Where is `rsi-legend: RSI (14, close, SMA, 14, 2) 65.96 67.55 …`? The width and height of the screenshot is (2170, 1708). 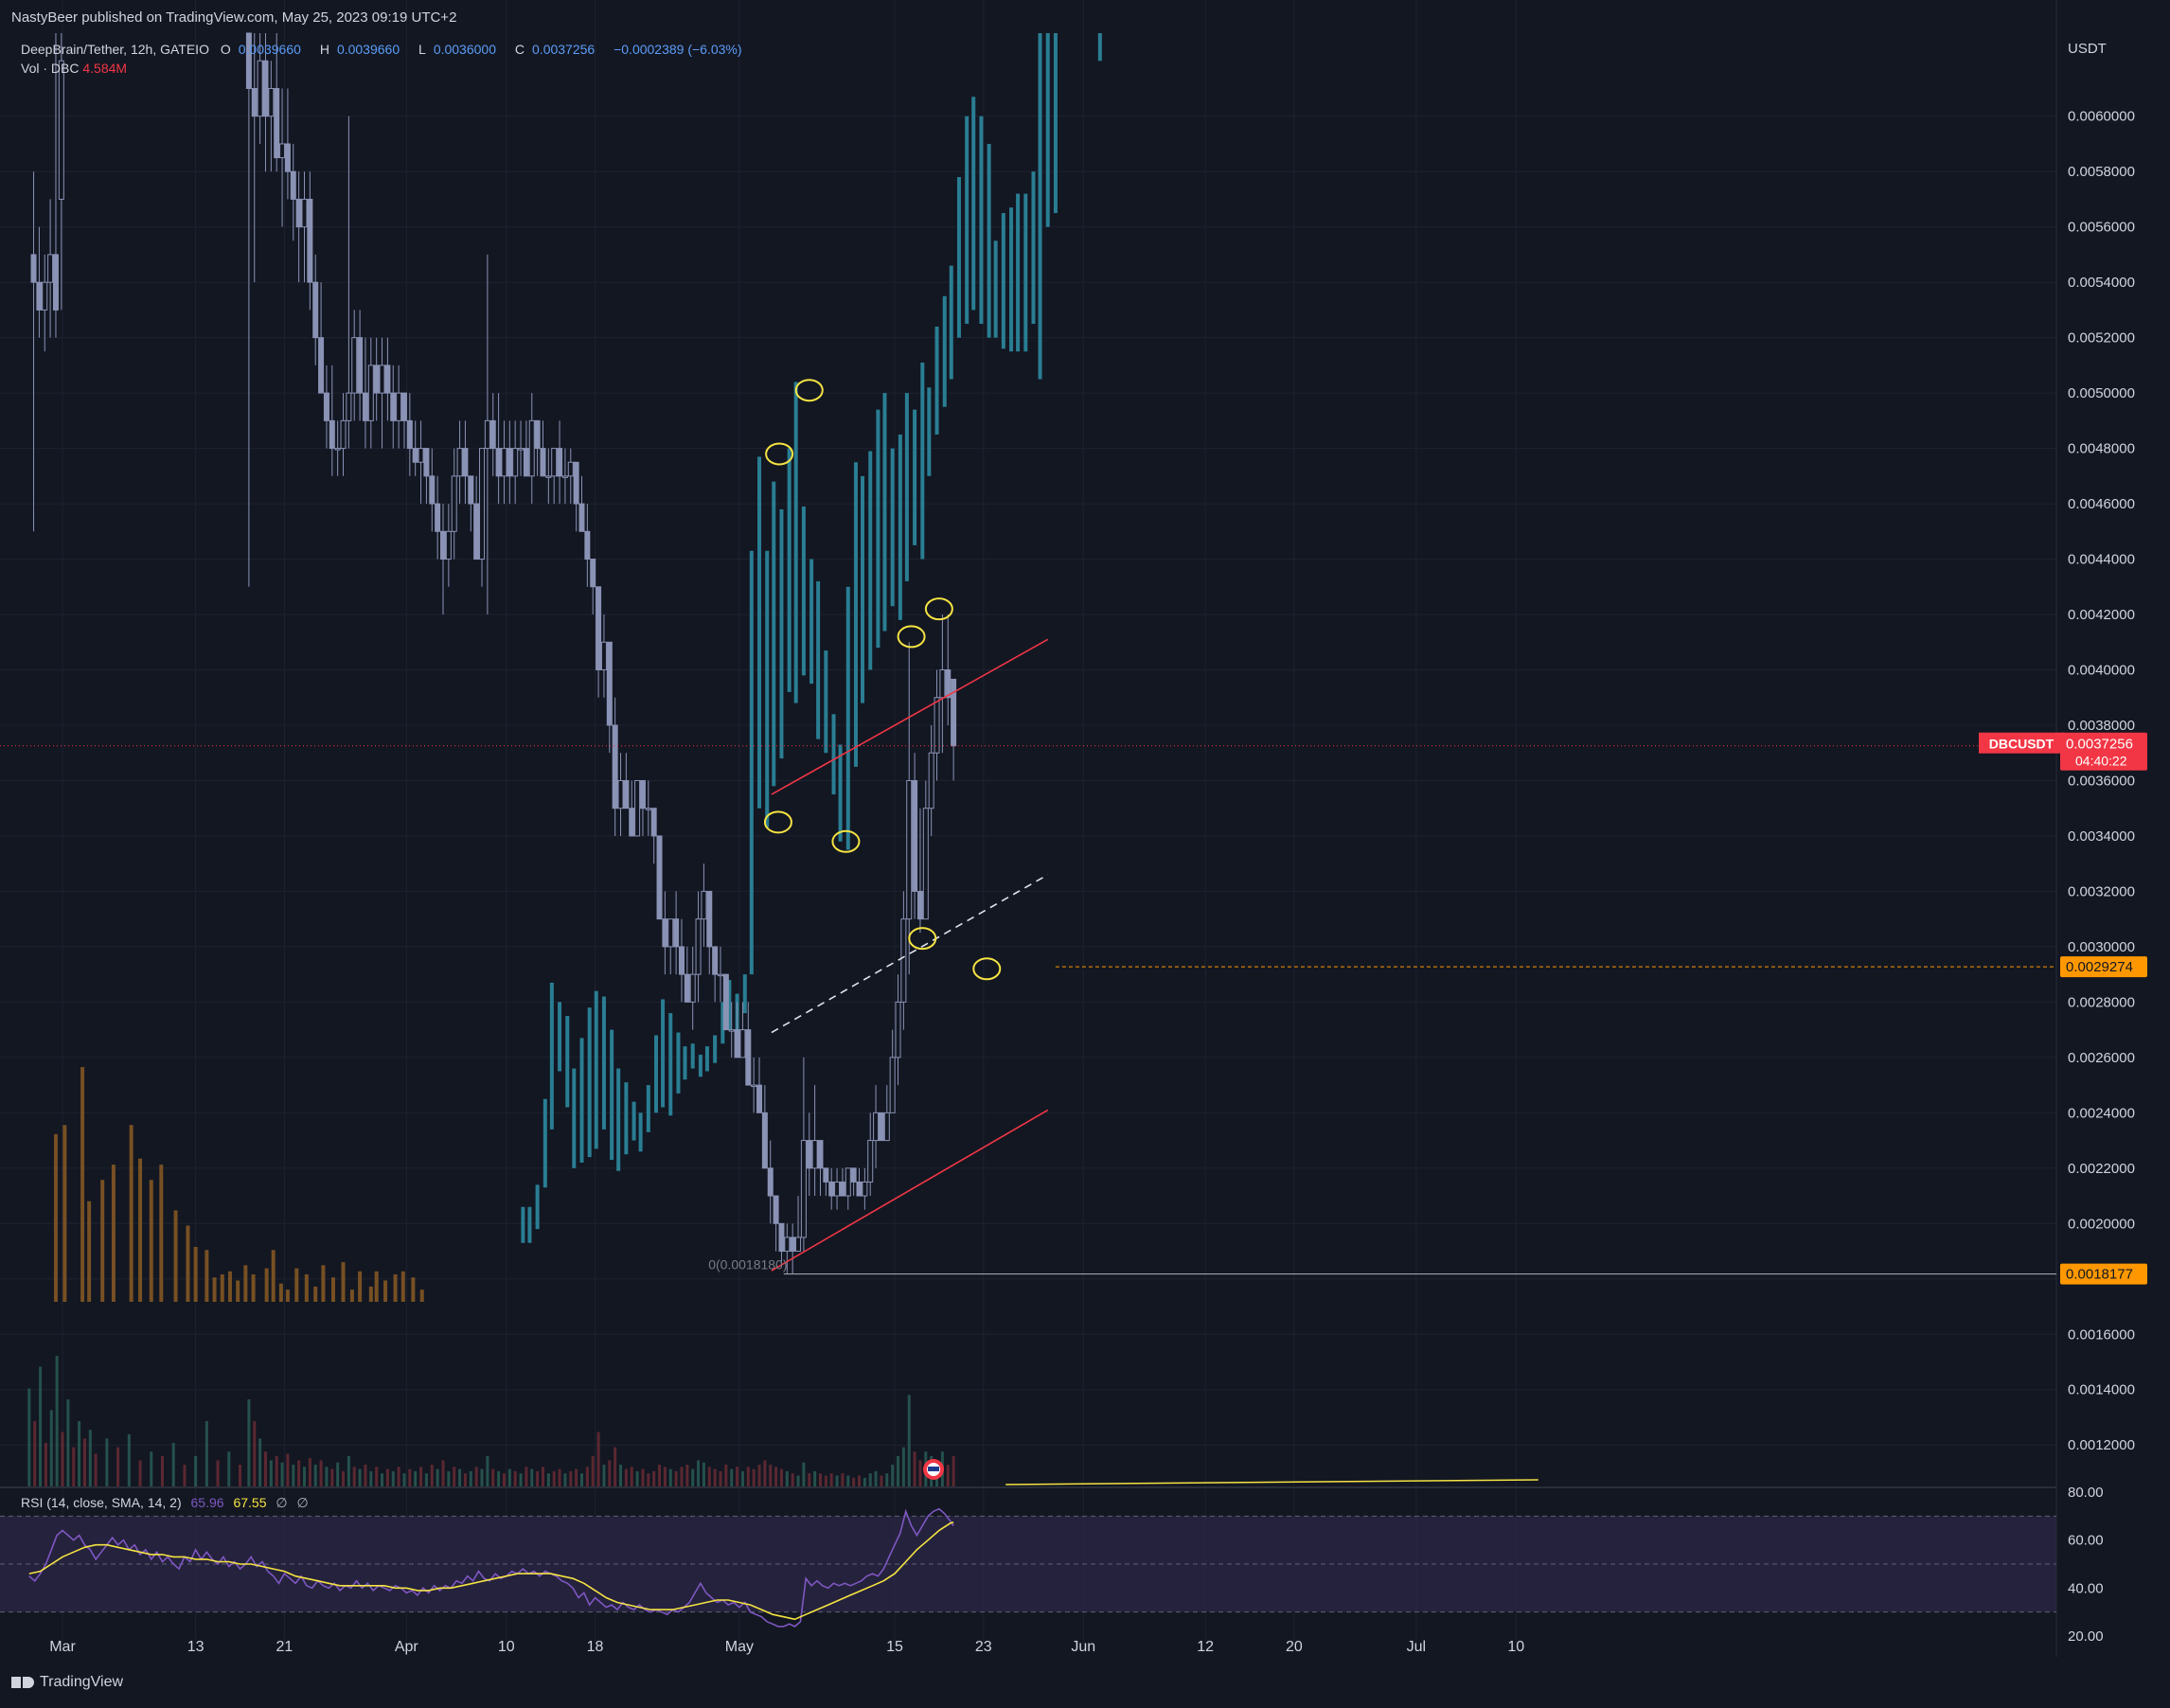
rsi-legend: RSI (14, close, SMA, 14, 2) 65.96 67.55 … is located at coordinates (165, 1503).